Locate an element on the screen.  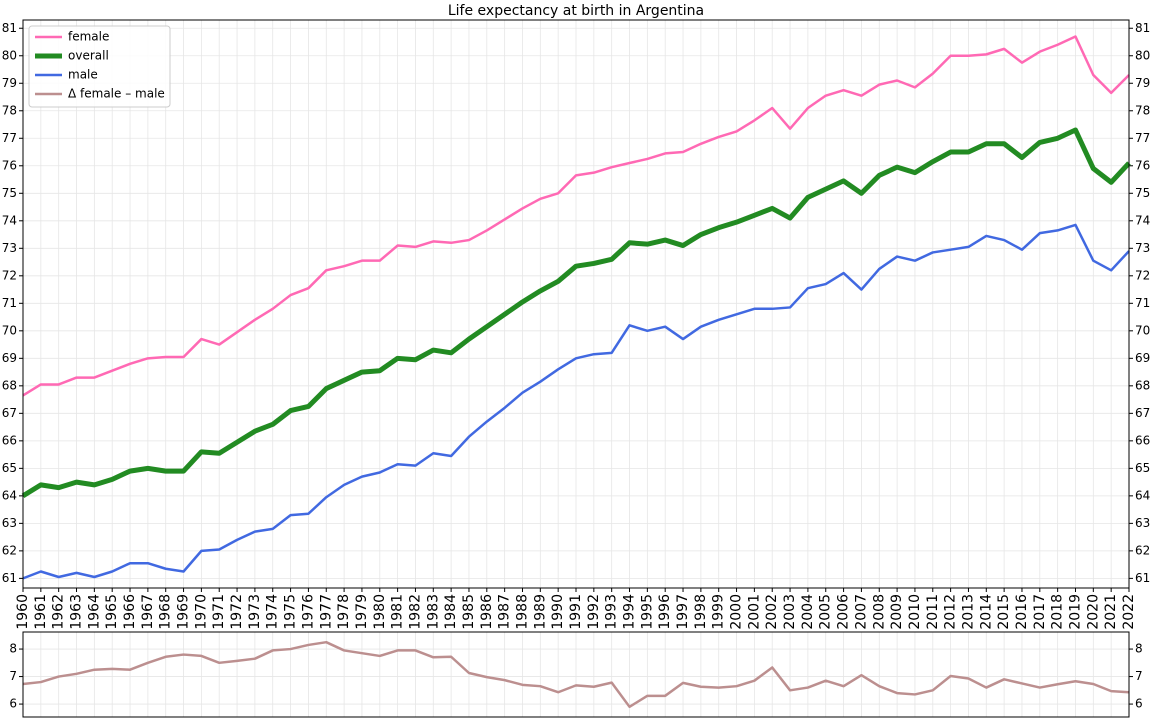
x-tick-label: 1991 is located at coordinates (576, 612).